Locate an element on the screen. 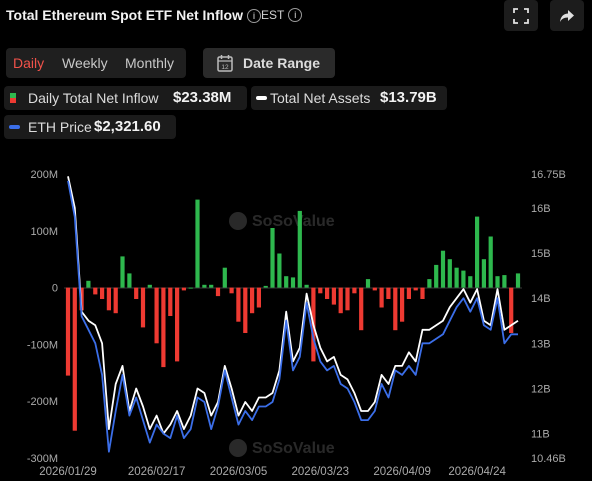 This screenshot has width=592, height=481. eth-price-swatch is located at coordinates (14, 127).